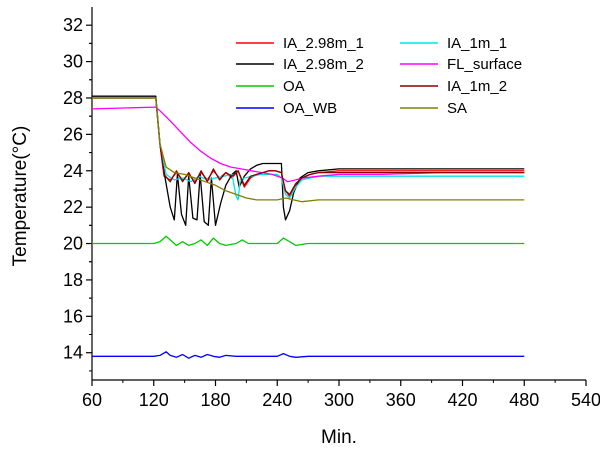 The height and width of the screenshot is (449, 600). What do you see at coordinates (524, 400) in the screenshot?
I see `x-tick-label: 480` at bounding box center [524, 400].